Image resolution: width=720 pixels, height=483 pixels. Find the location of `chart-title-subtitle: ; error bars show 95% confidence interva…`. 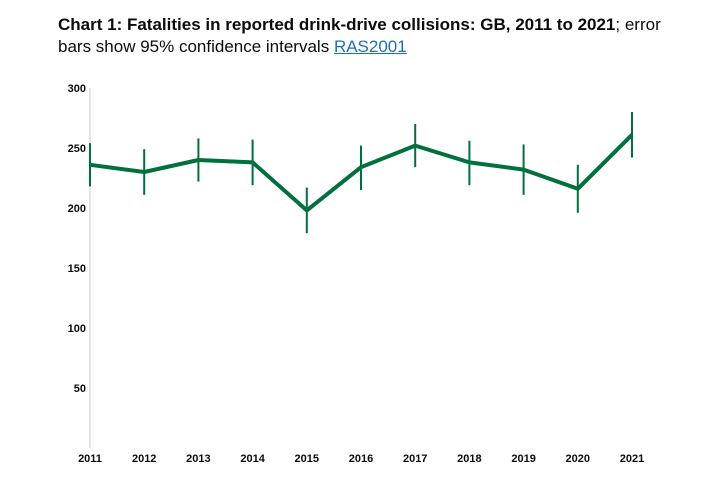

chart-title-subtitle: ; error bars show 95% confidence interva… is located at coordinates (359, 35).